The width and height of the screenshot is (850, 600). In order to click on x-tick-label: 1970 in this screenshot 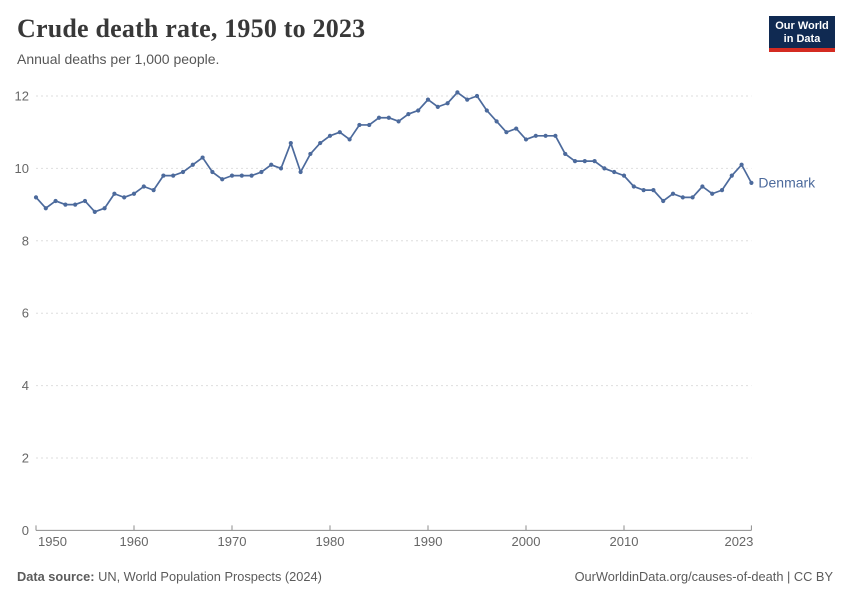, I will do `click(232, 541)`.